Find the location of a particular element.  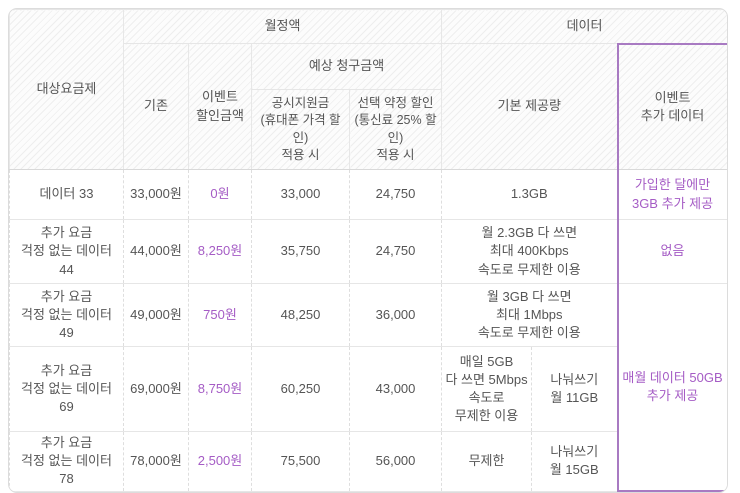

subsidy-price-cell: 75,500 is located at coordinates (300, 461).